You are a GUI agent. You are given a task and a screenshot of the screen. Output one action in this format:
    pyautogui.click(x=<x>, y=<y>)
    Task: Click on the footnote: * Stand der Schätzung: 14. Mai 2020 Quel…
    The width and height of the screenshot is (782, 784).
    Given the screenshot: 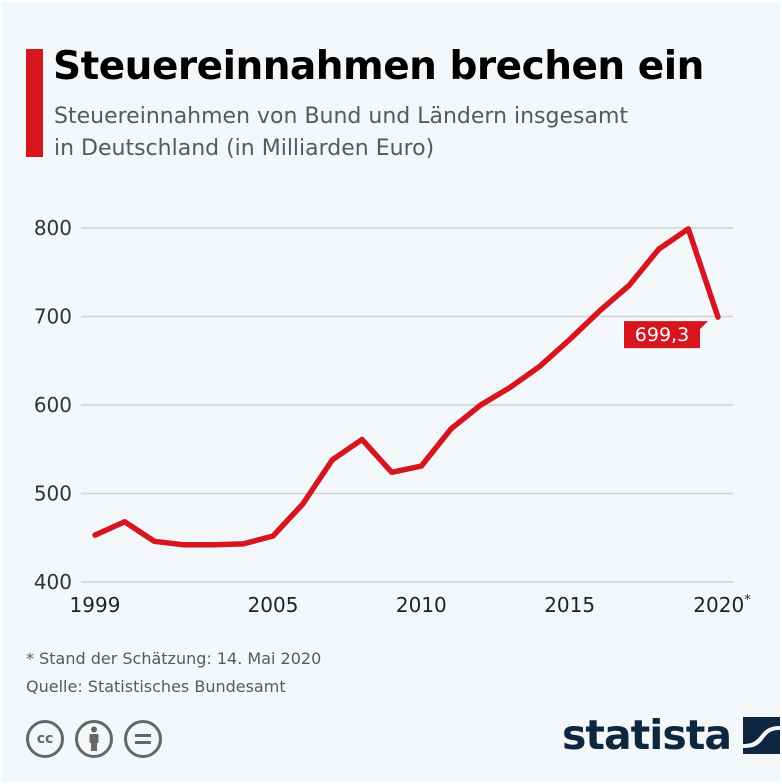 What is the action you would take?
    pyautogui.click(x=173, y=673)
    